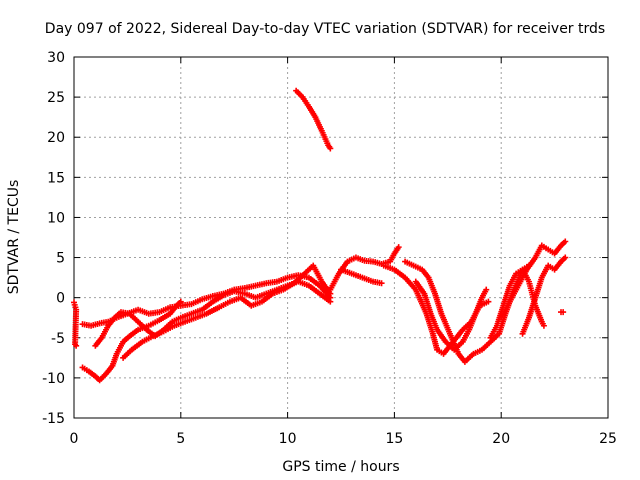 The image size is (640, 480). I want to click on y-tick-label: 15, so click(56, 178).